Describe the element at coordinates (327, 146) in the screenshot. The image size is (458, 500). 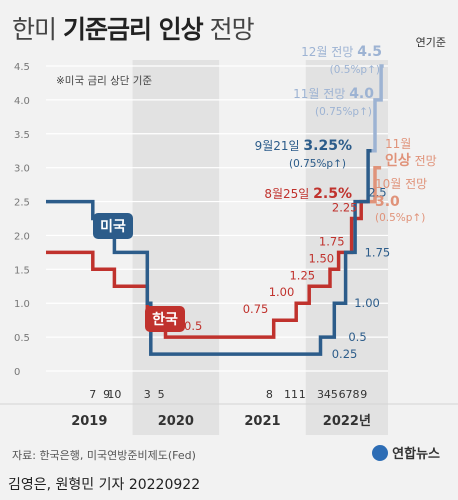
I see `us-sep-annotation-part: 3.25%` at that location.